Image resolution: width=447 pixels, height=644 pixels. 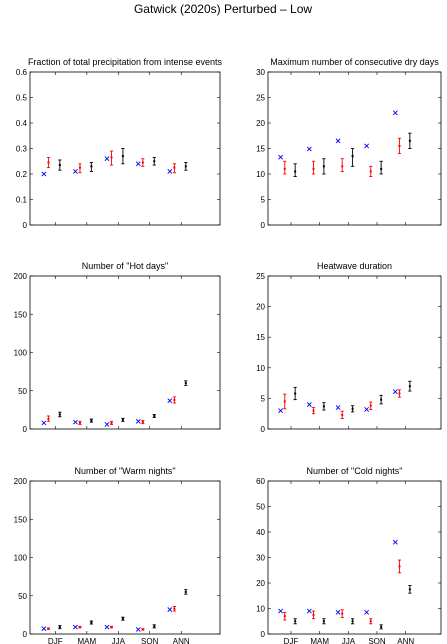 What do you see at coordinates (125, 266) in the screenshot?
I see `chart-title: Number of "Hot days"` at bounding box center [125, 266].